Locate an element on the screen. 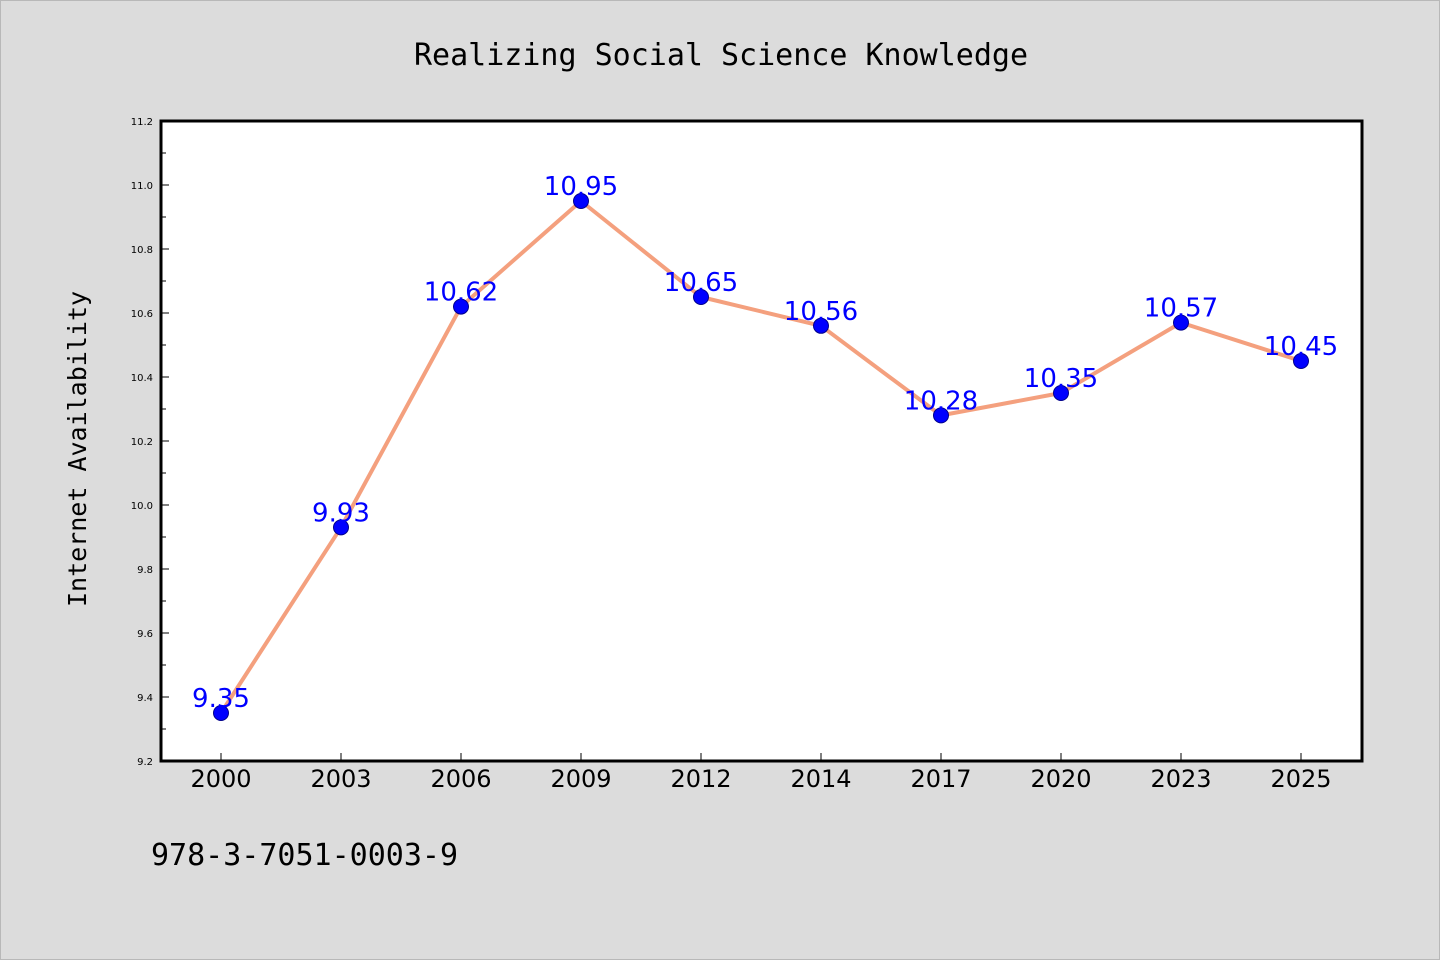  x-tick-label: 2014 is located at coordinates (820, 779).